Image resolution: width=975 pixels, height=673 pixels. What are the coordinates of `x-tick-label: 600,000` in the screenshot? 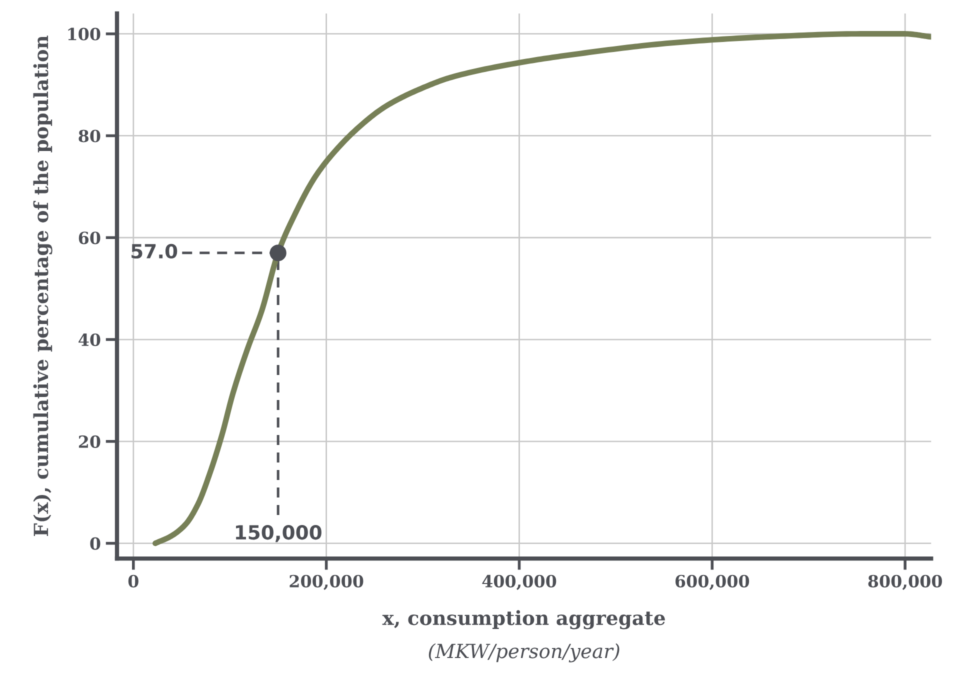 It's located at (713, 582).